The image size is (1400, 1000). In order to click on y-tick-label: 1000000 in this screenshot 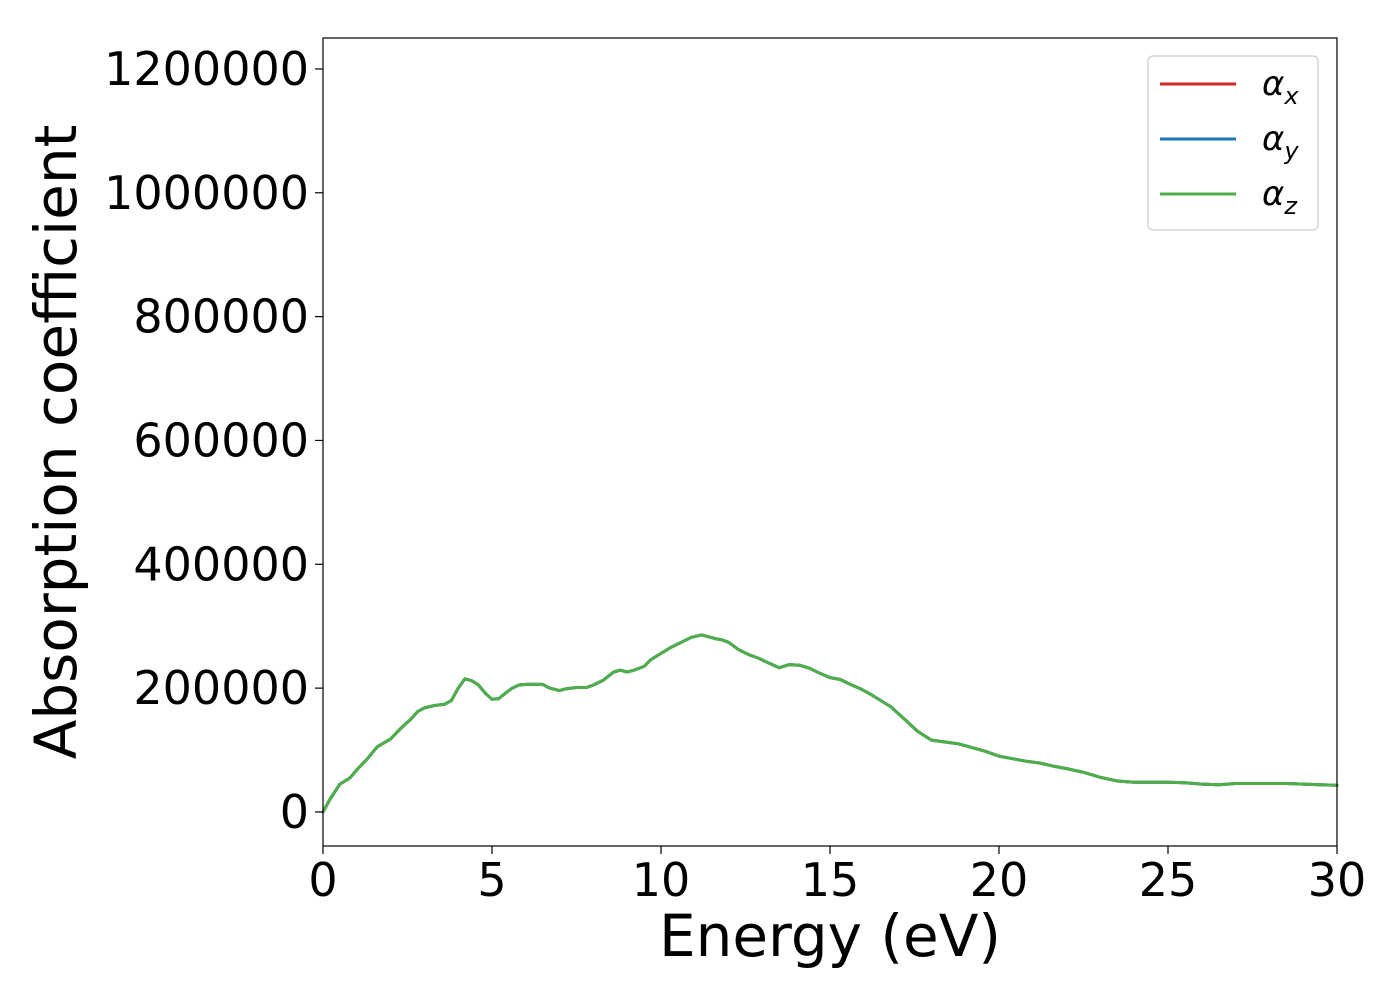, I will do `click(206, 193)`.